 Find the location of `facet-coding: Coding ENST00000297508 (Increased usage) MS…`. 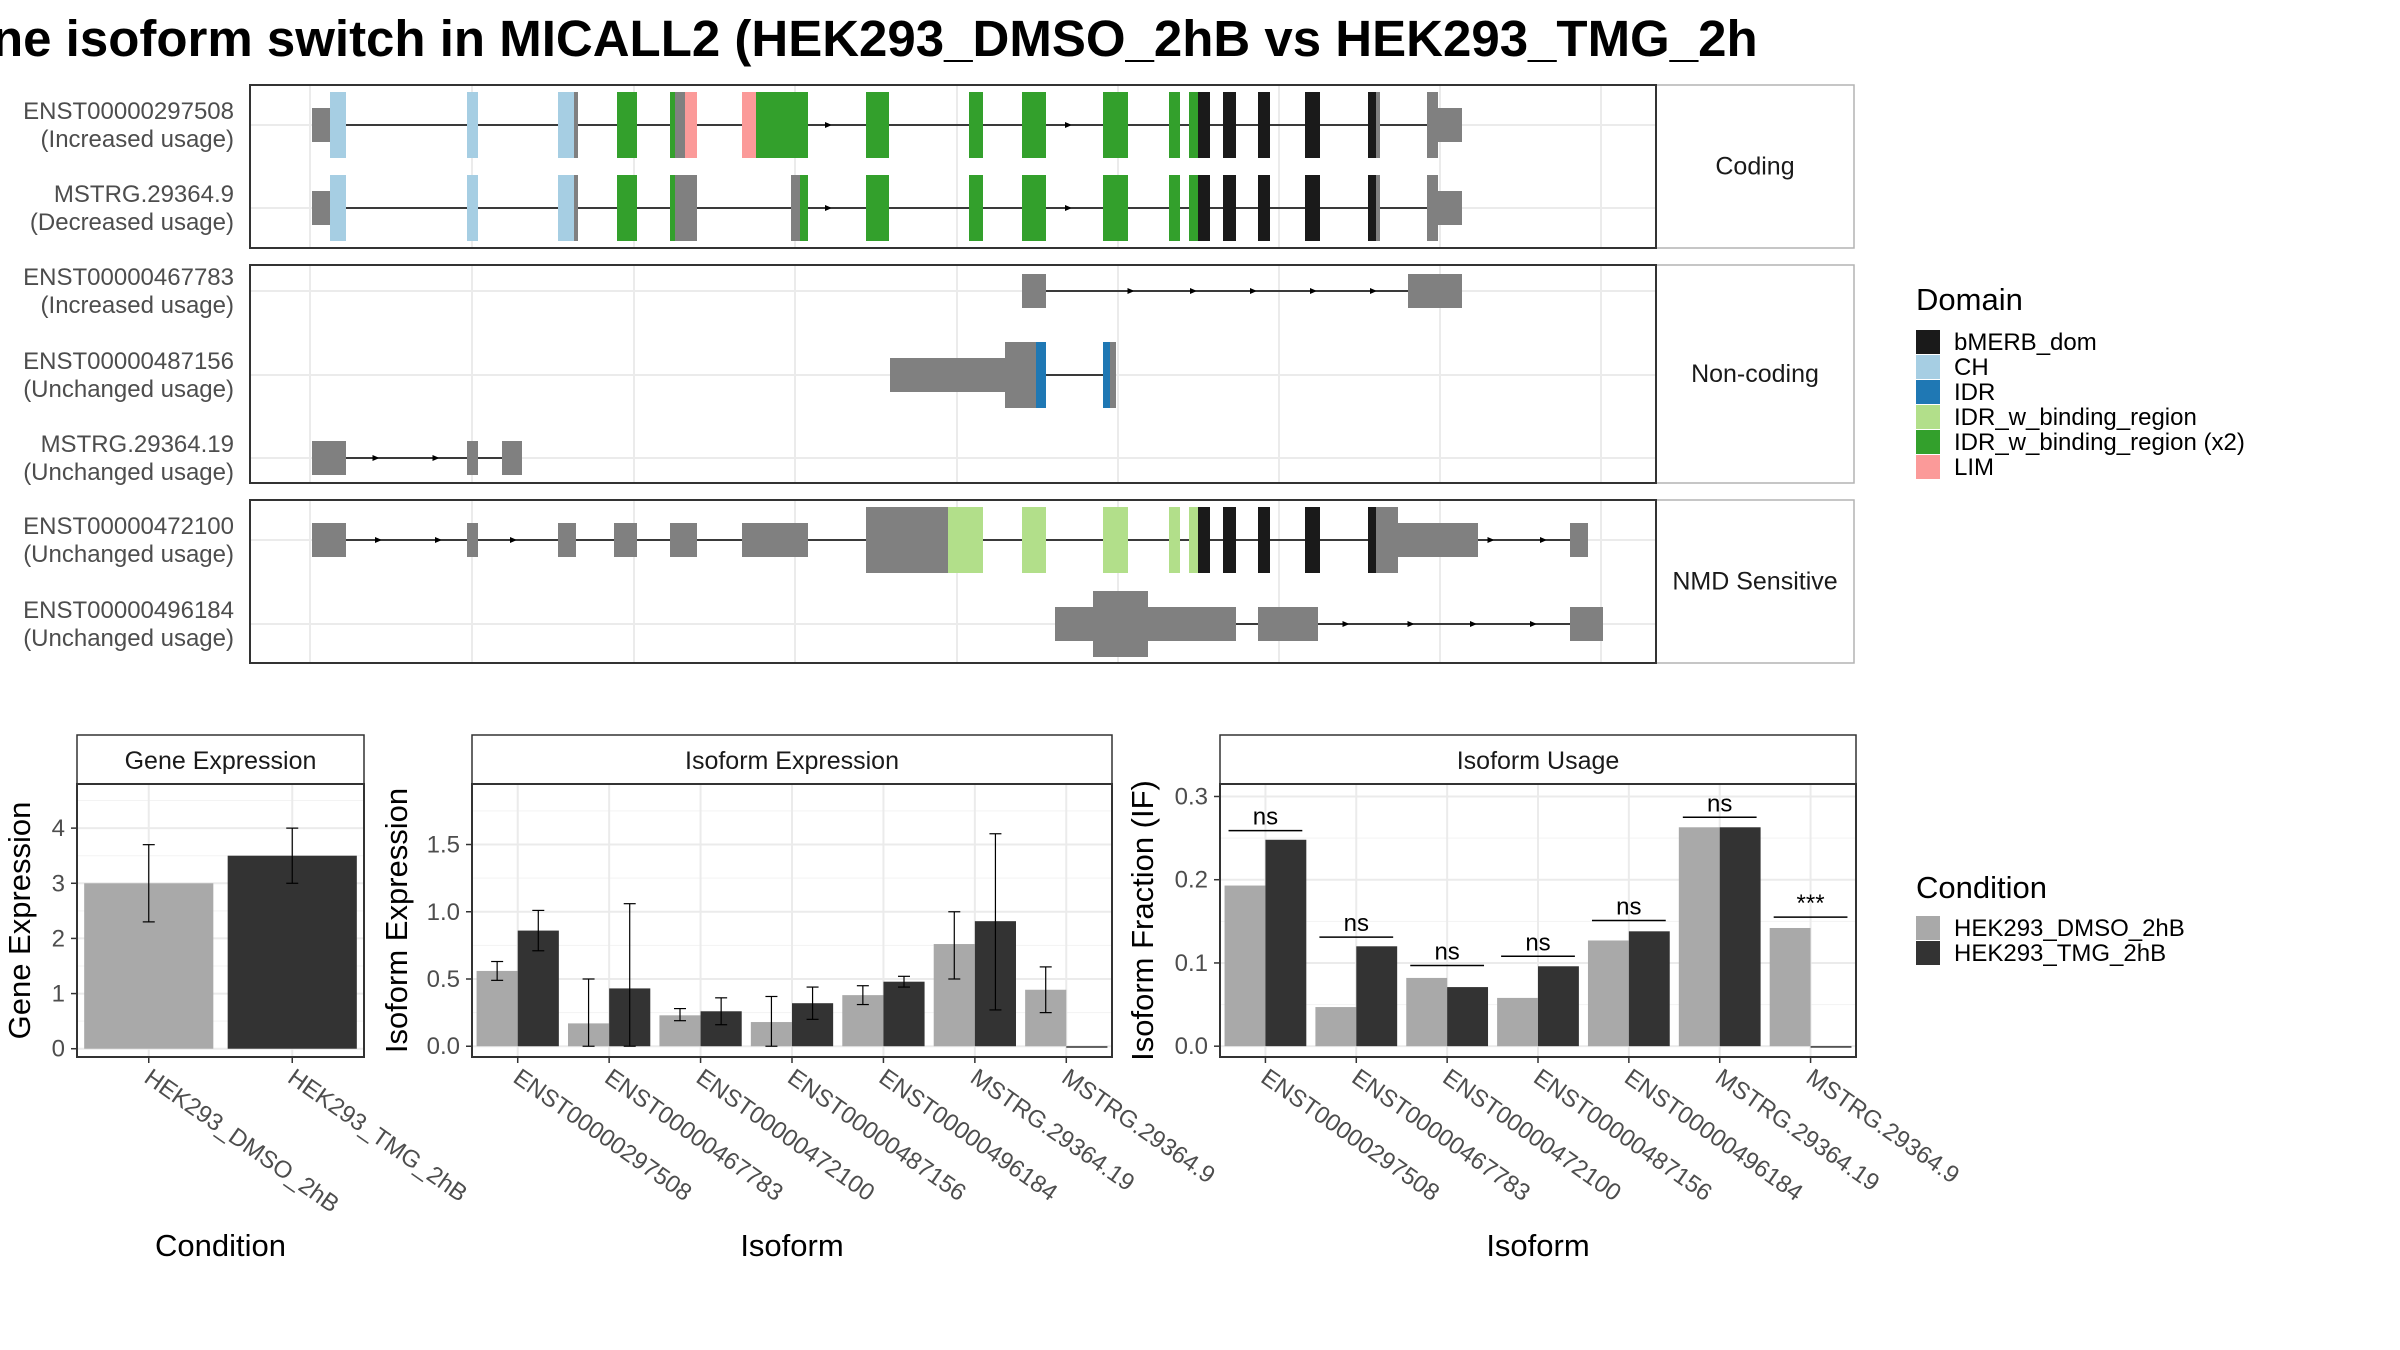

facet-coding: Coding ENST00000297508 (Increased usage) MS… is located at coordinates (939, 166).